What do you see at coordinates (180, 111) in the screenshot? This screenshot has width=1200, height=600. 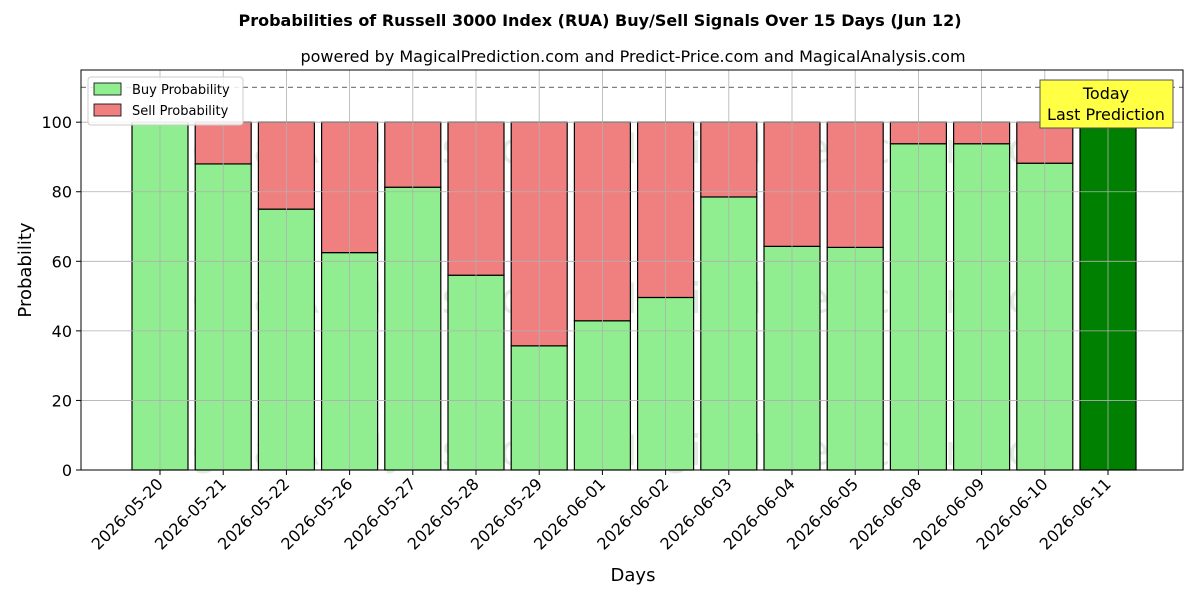 I see `legend-label-sell: Sell Probability` at bounding box center [180, 111].